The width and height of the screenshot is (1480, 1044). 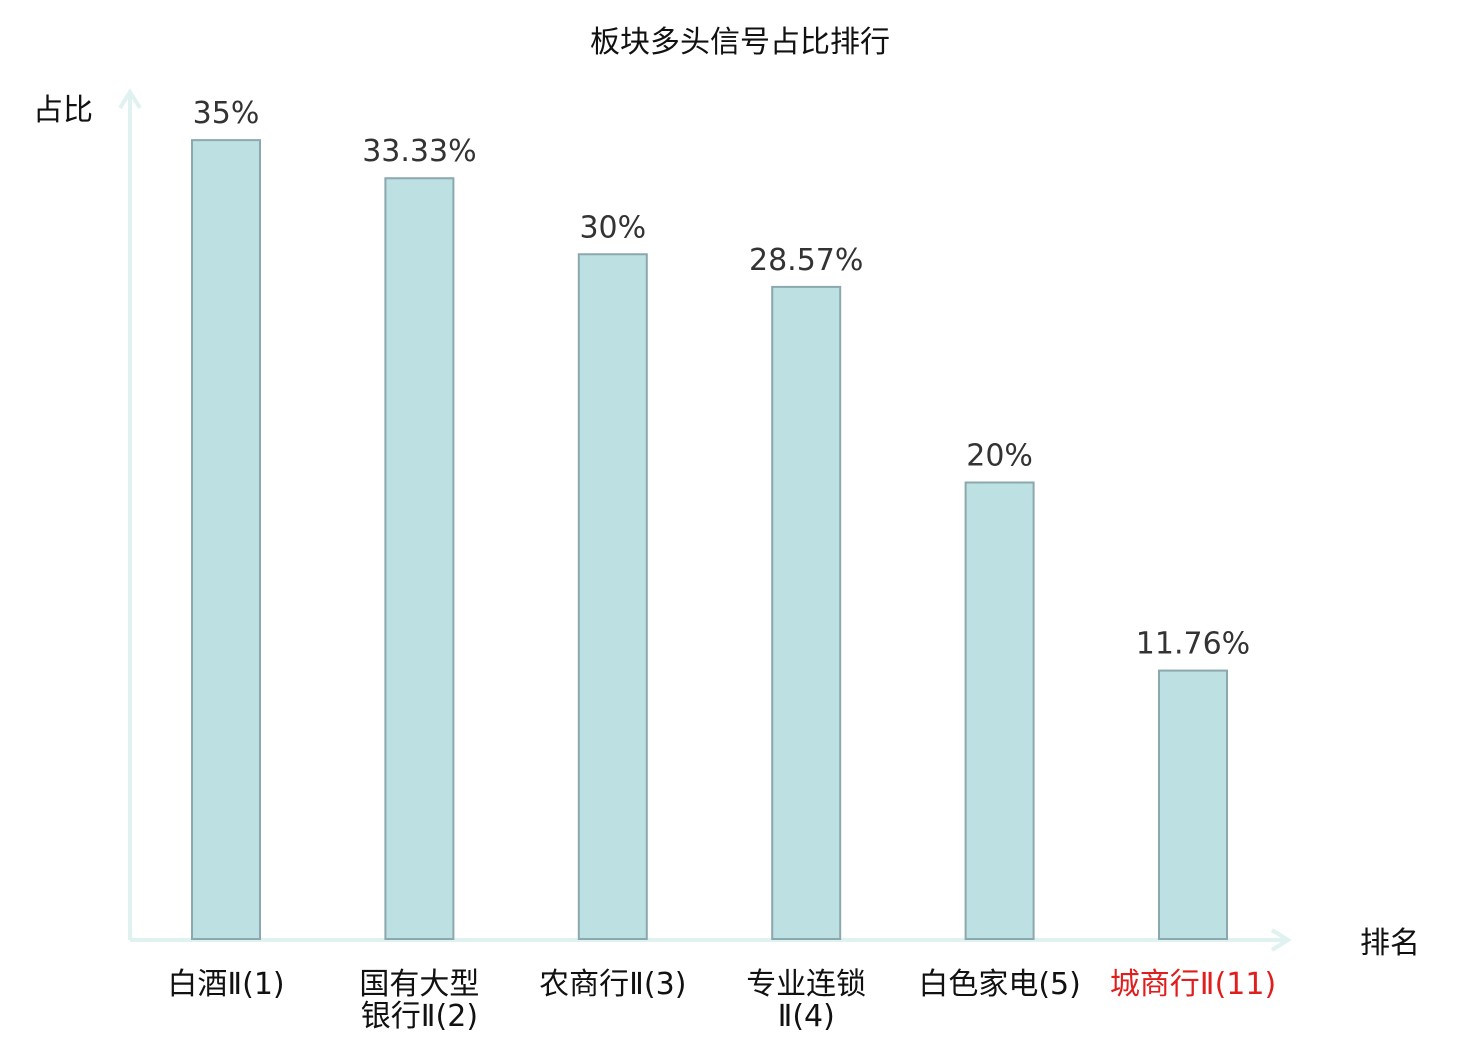 I want to click on category-label: 银行Ⅱ(2), so click(x=419, y=1016).